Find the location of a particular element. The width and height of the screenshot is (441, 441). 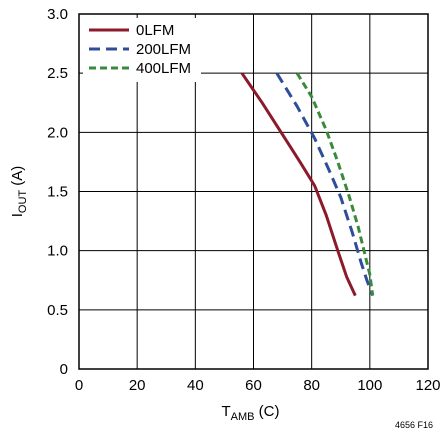

legend-label-400lfm: 400LFM is located at coordinates (163, 68).